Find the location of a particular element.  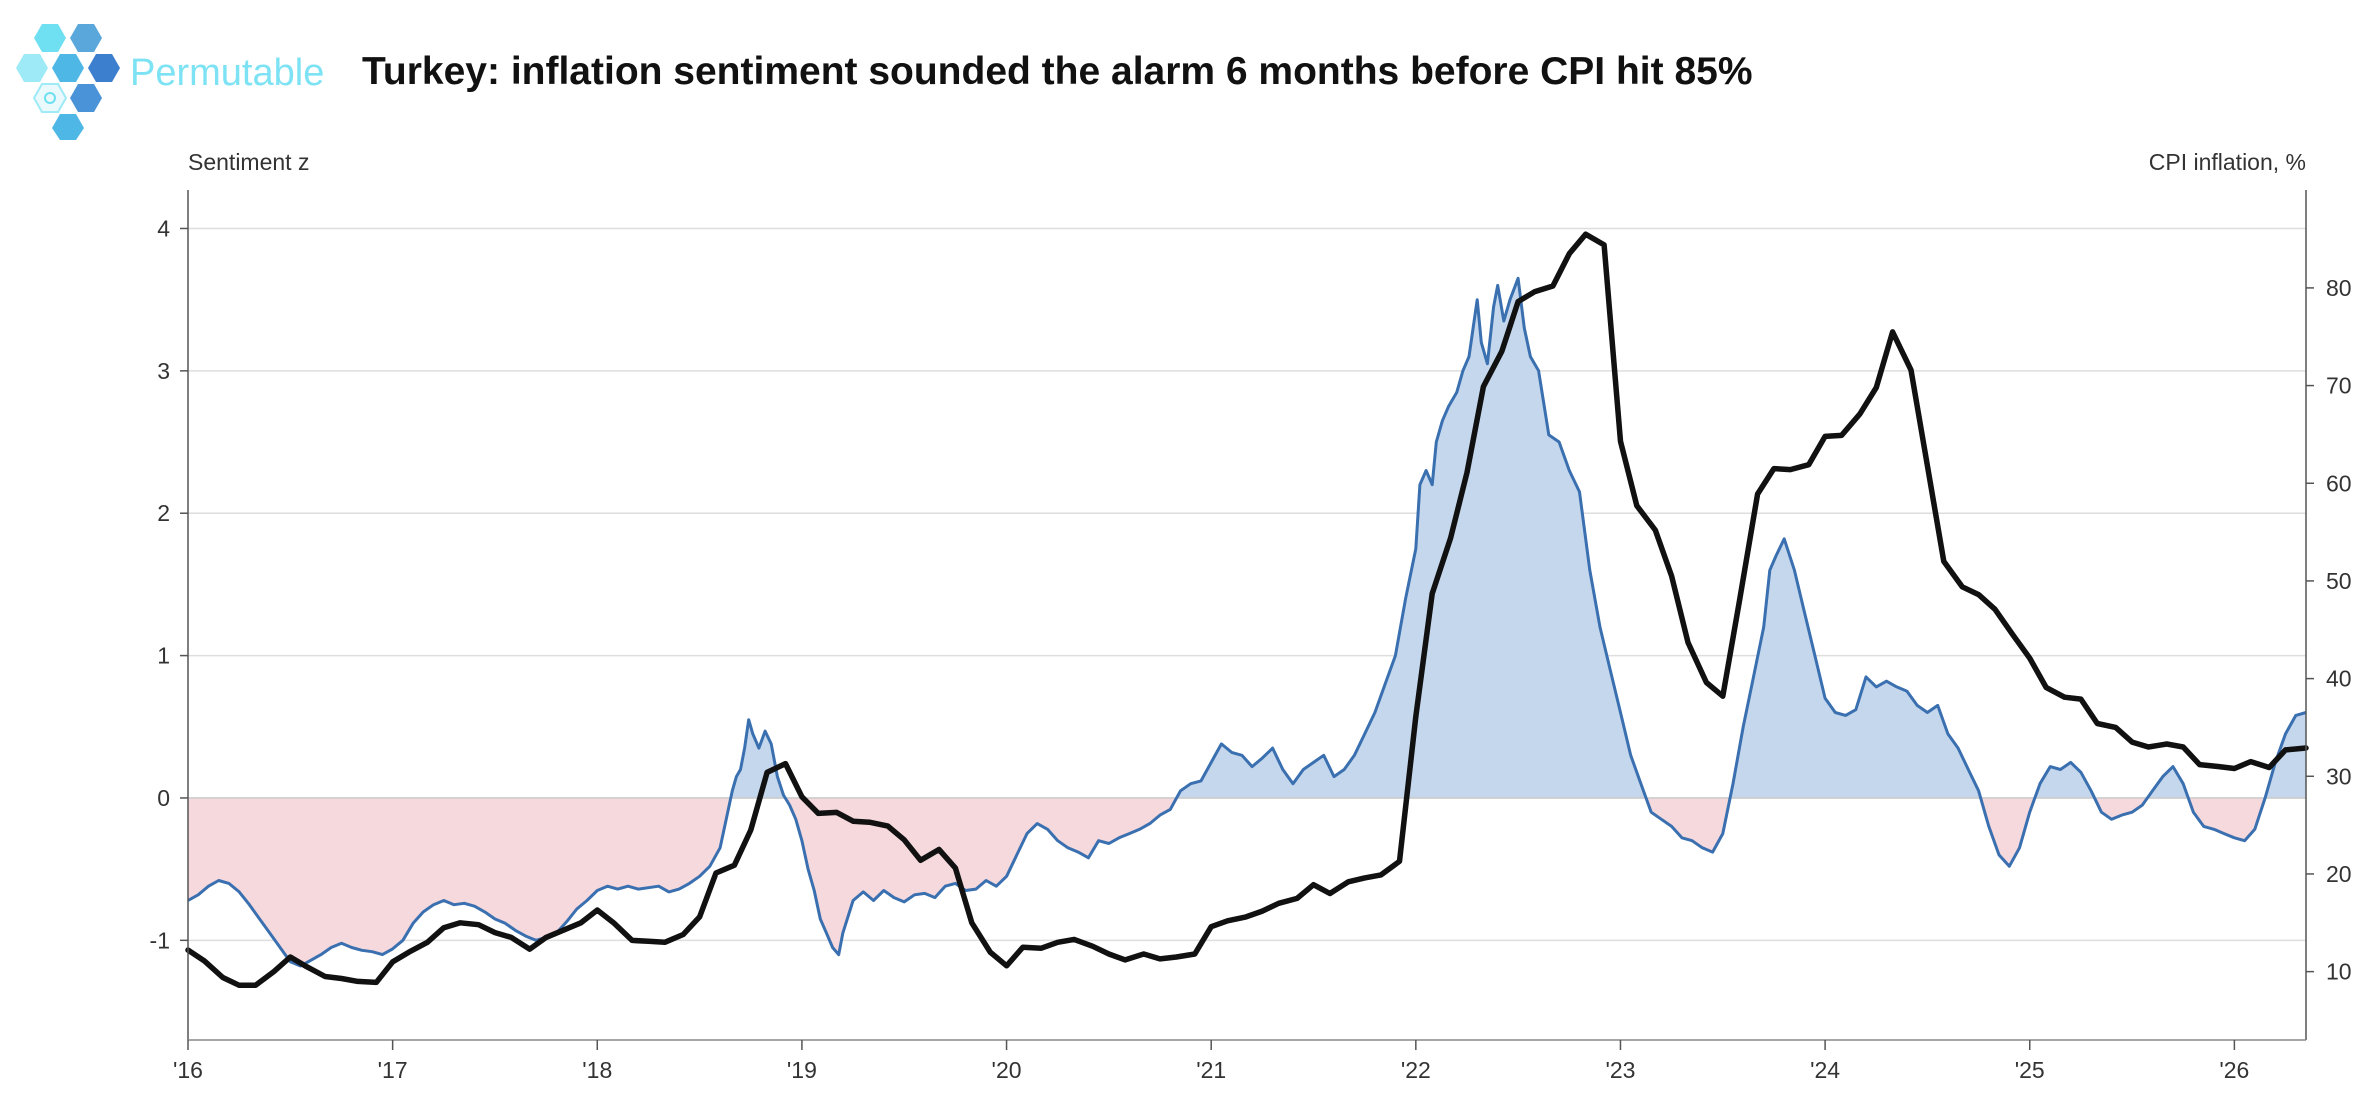

x-tick-label: '18 is located at coordinates (597, 1070).